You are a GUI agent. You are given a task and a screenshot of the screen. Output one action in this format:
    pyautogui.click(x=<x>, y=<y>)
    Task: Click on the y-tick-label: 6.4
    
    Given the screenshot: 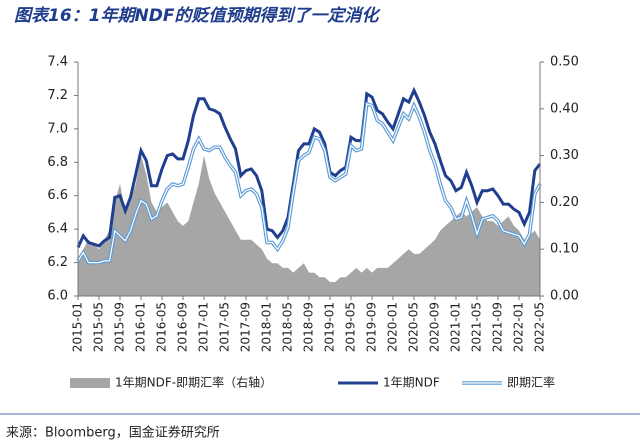 What is the action you would take?
    pyautogui.click(x=57, y=229)
    